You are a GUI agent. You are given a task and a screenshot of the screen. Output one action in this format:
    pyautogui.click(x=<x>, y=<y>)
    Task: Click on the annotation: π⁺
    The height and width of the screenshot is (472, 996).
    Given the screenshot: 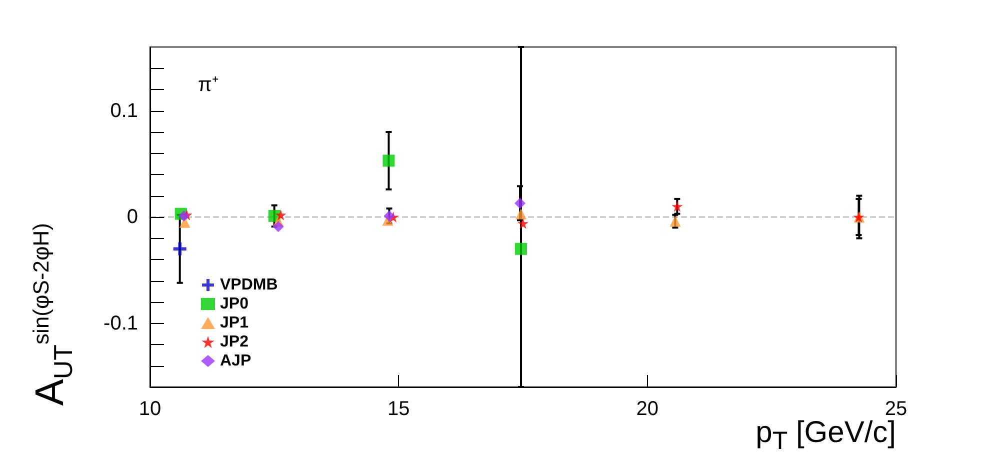 What is the action you would take?
    pyautogui.click(x=208, y=85)
    